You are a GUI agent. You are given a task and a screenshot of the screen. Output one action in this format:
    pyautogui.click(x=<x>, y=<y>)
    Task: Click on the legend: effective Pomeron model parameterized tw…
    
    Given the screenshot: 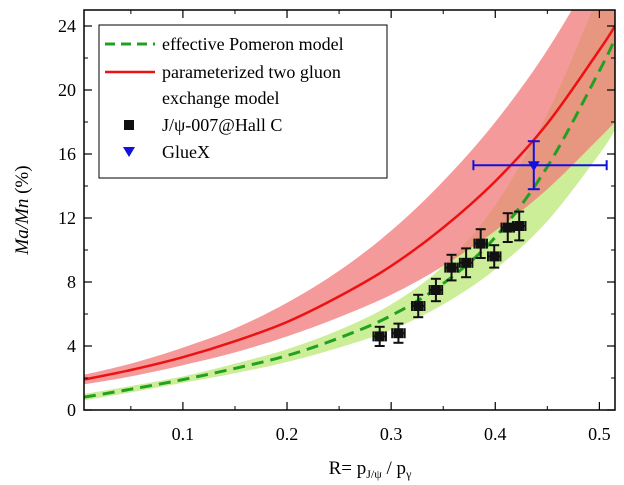 What is the action you would take?
    pyautogui.click(x=243, y=101)
    